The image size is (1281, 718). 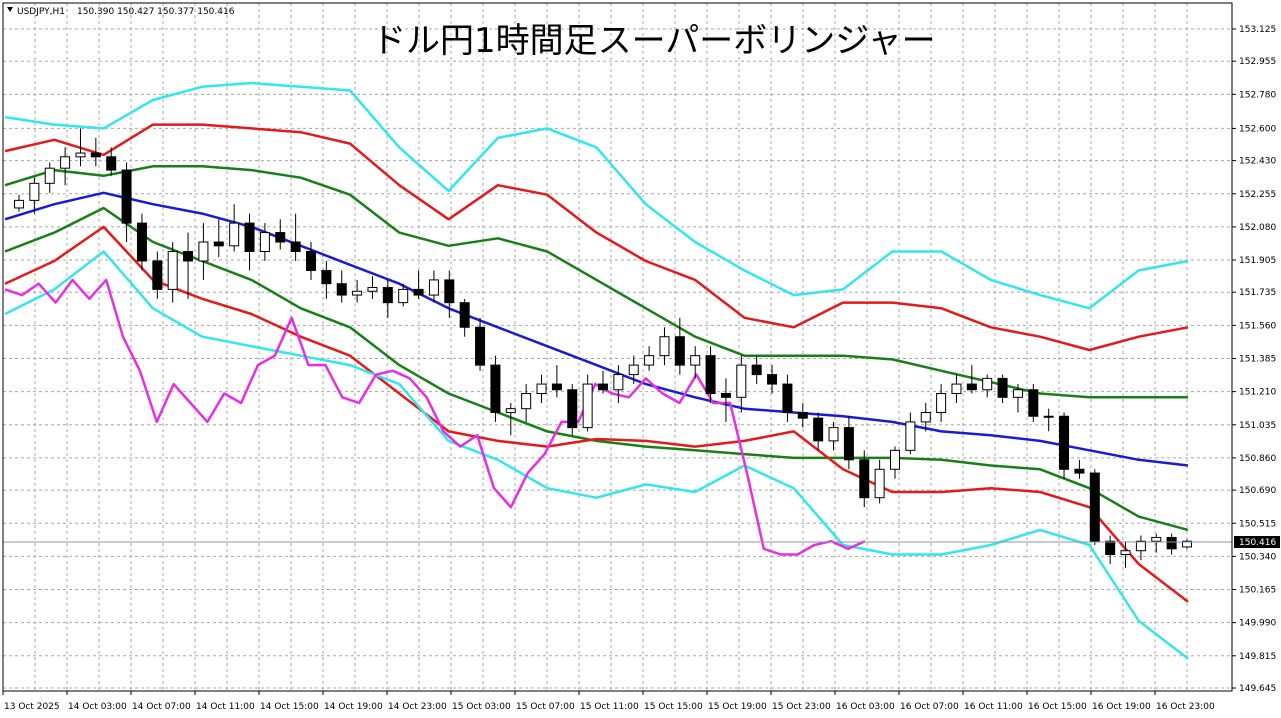 What do you see at coordinates (1257, 162) in the screenshot?
I see `y-tick-label: 152.430` at bounding box center [1257, 162].